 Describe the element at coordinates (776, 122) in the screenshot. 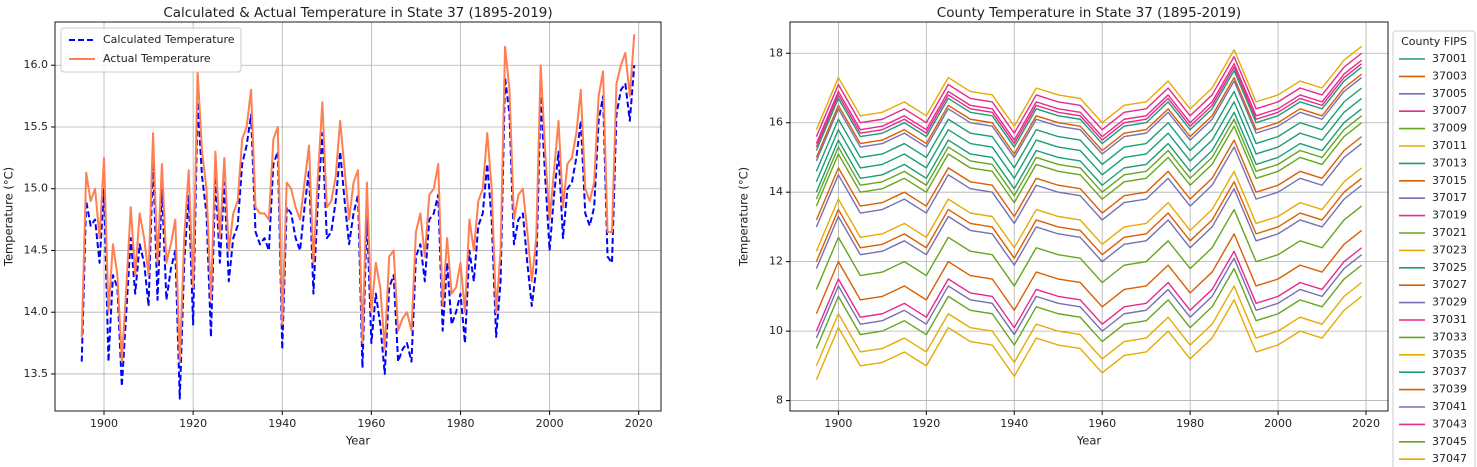

I see `y-tick-label: 16` at that location.